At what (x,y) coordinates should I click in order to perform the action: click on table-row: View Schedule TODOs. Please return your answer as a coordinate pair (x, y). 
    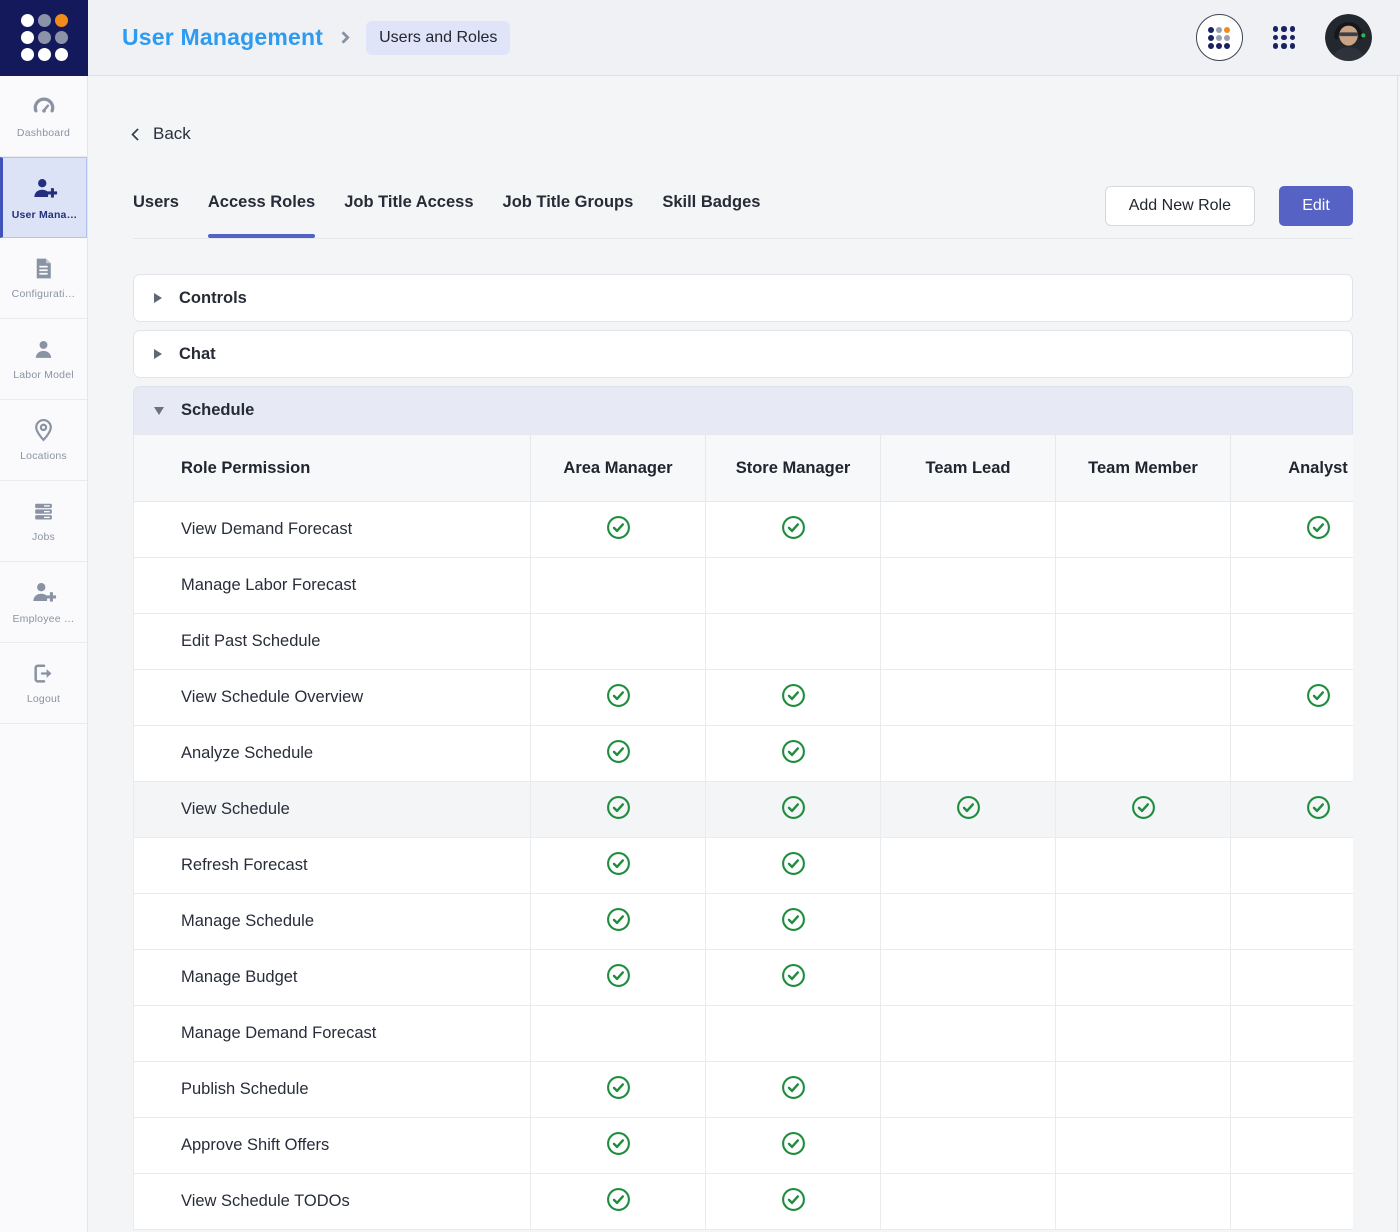
    Looking at the image, I should click on (743, 1201).